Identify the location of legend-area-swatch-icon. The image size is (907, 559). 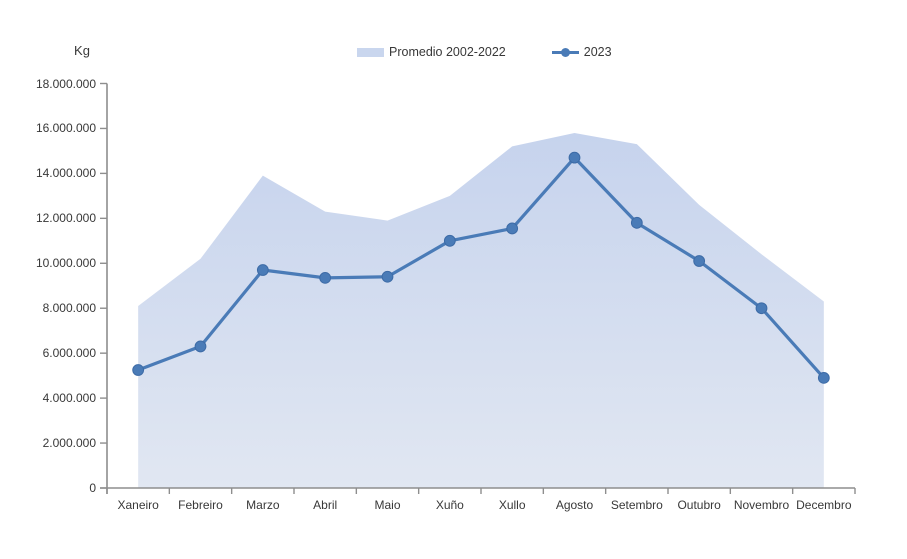
(370, 52).